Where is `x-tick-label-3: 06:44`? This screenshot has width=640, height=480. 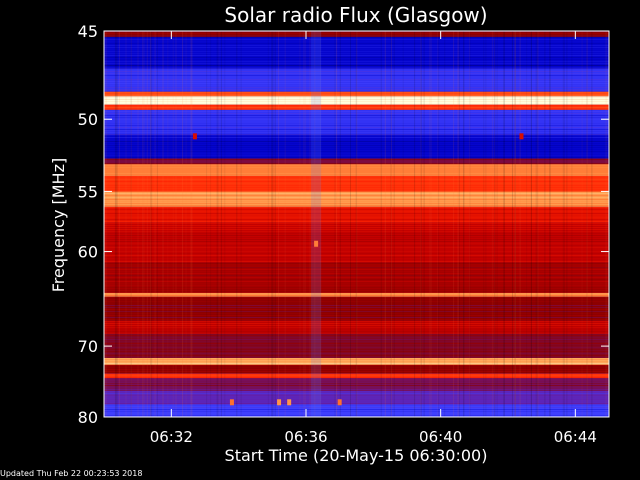 x-tick-label-3: 06:44 is located at coordinates (575, 437).